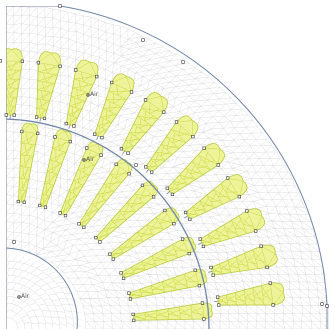 This screenshot has height=329, width=335. What do you see at coordinates (88, 95) in the screenshot?
I see `air-upper-marker` at bounding box center [88, 95].